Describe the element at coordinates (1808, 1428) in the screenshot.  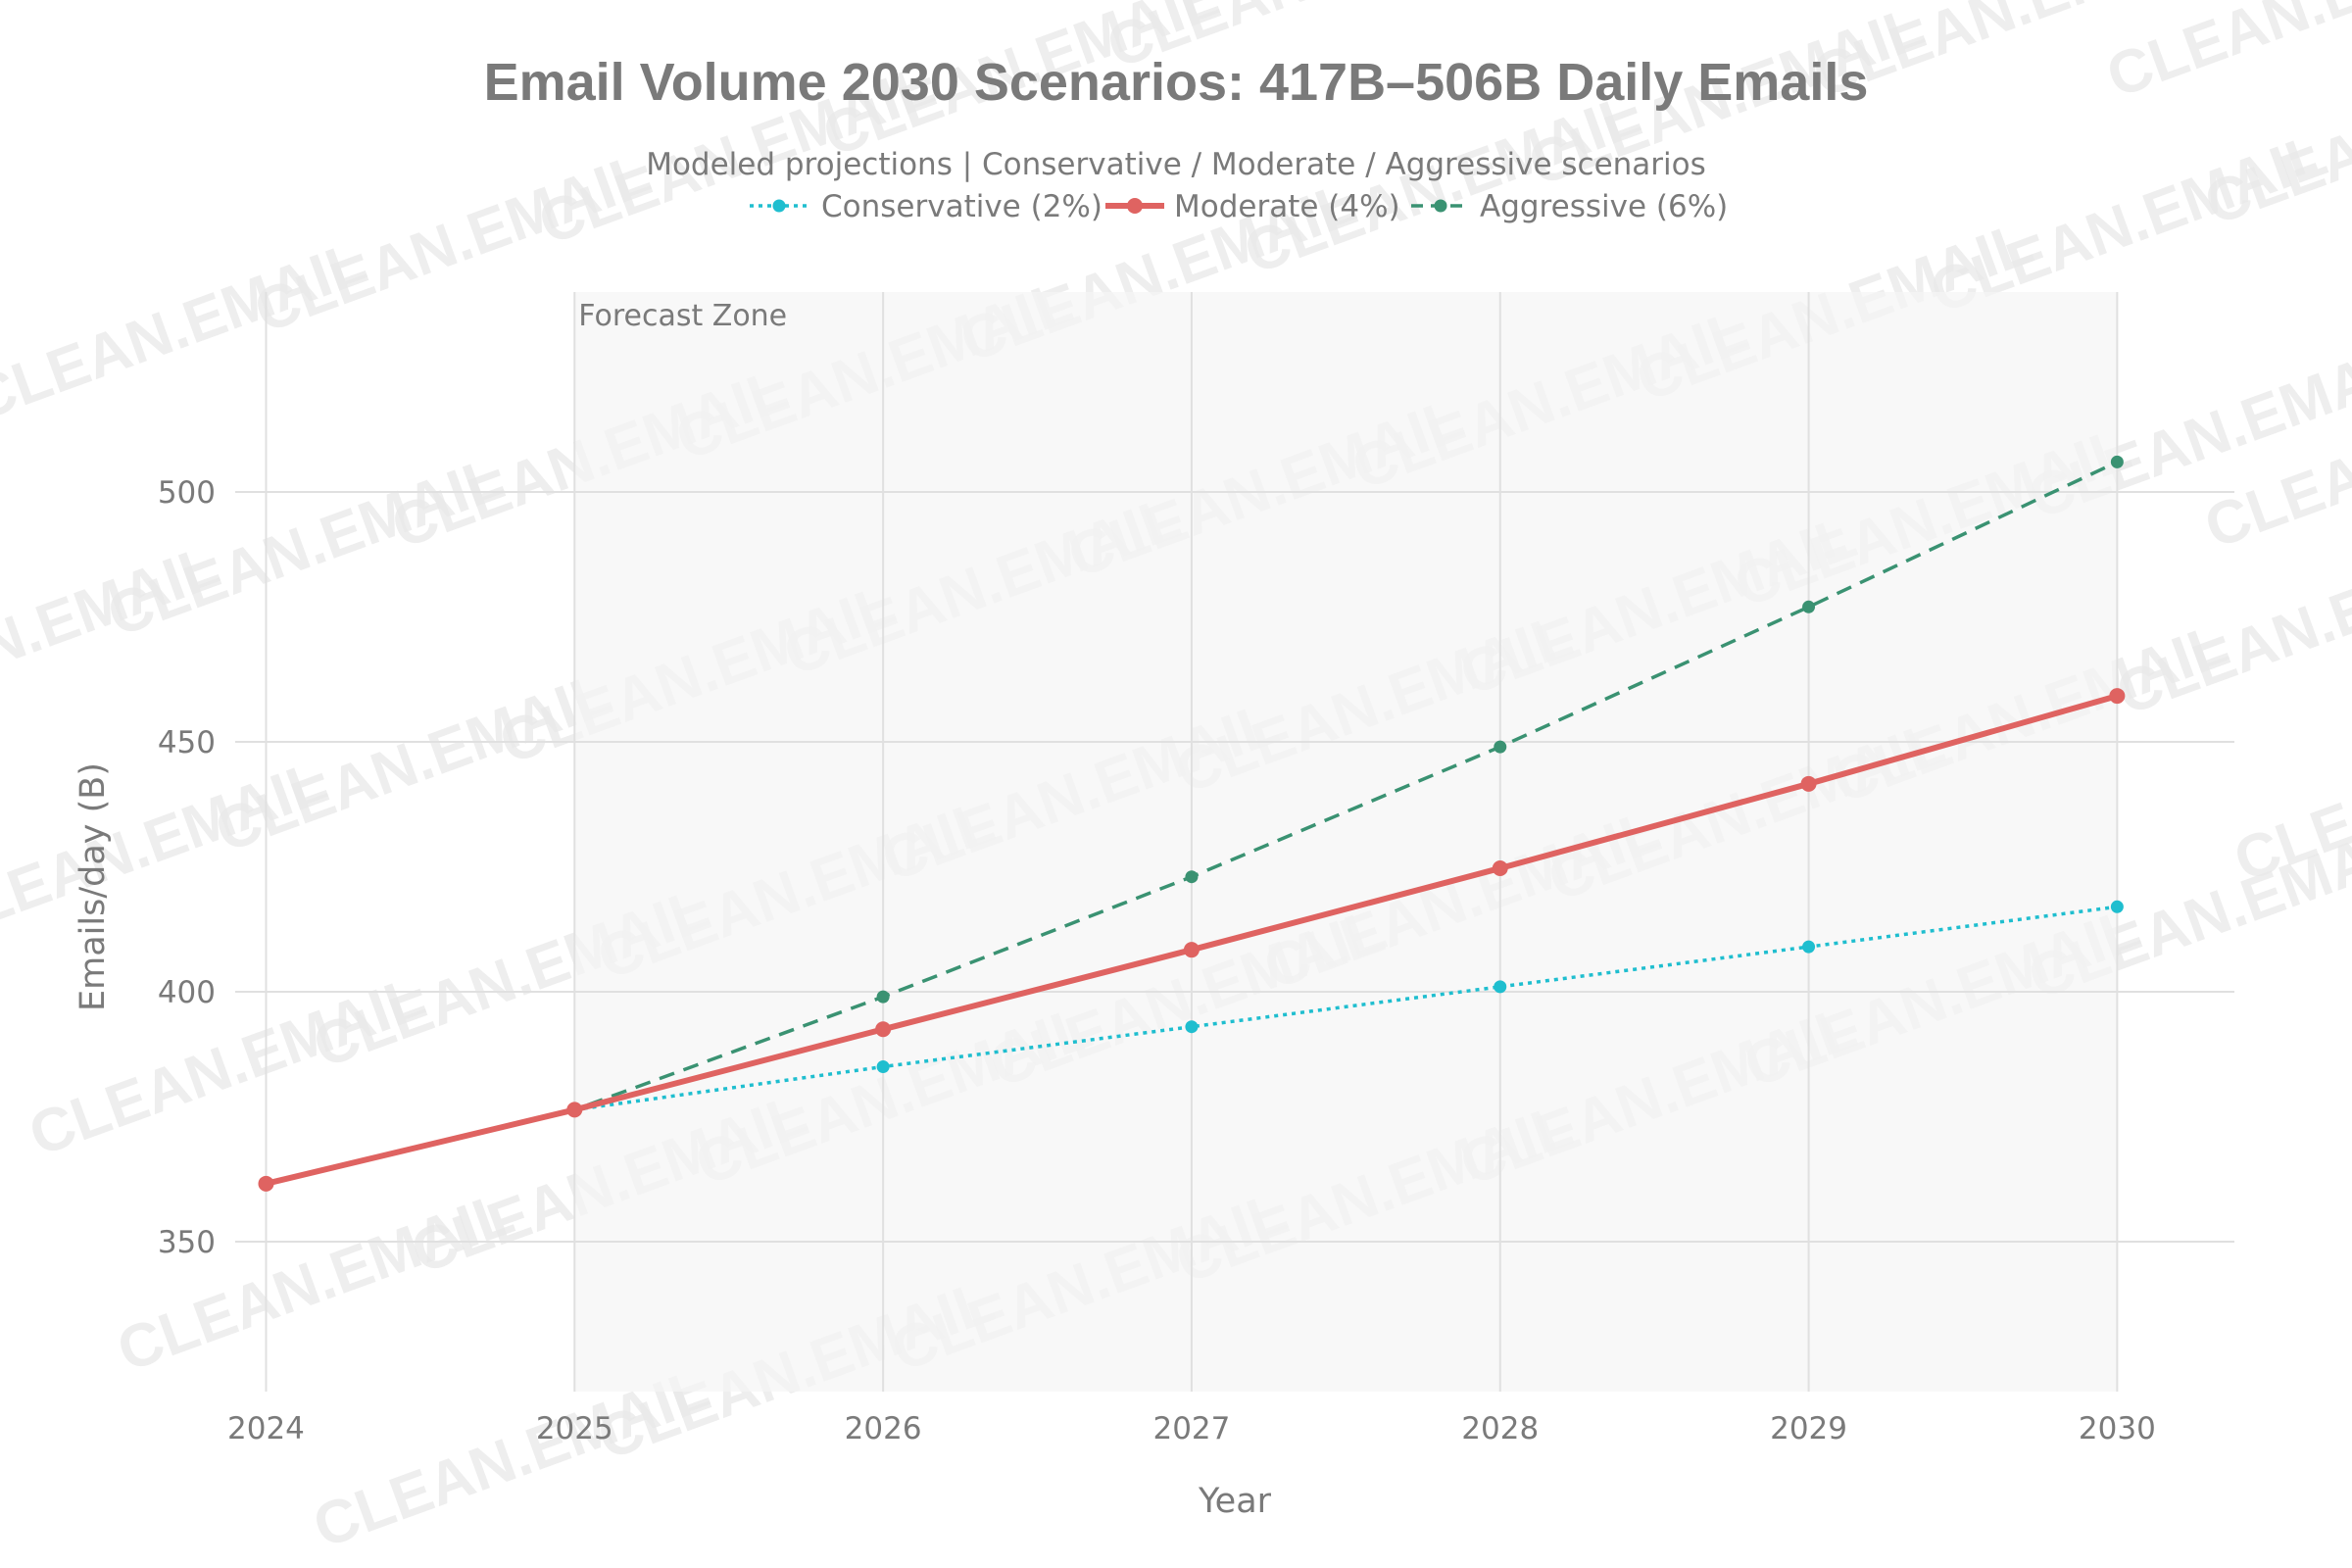
I see `x-tick-label: 2029` at that location.